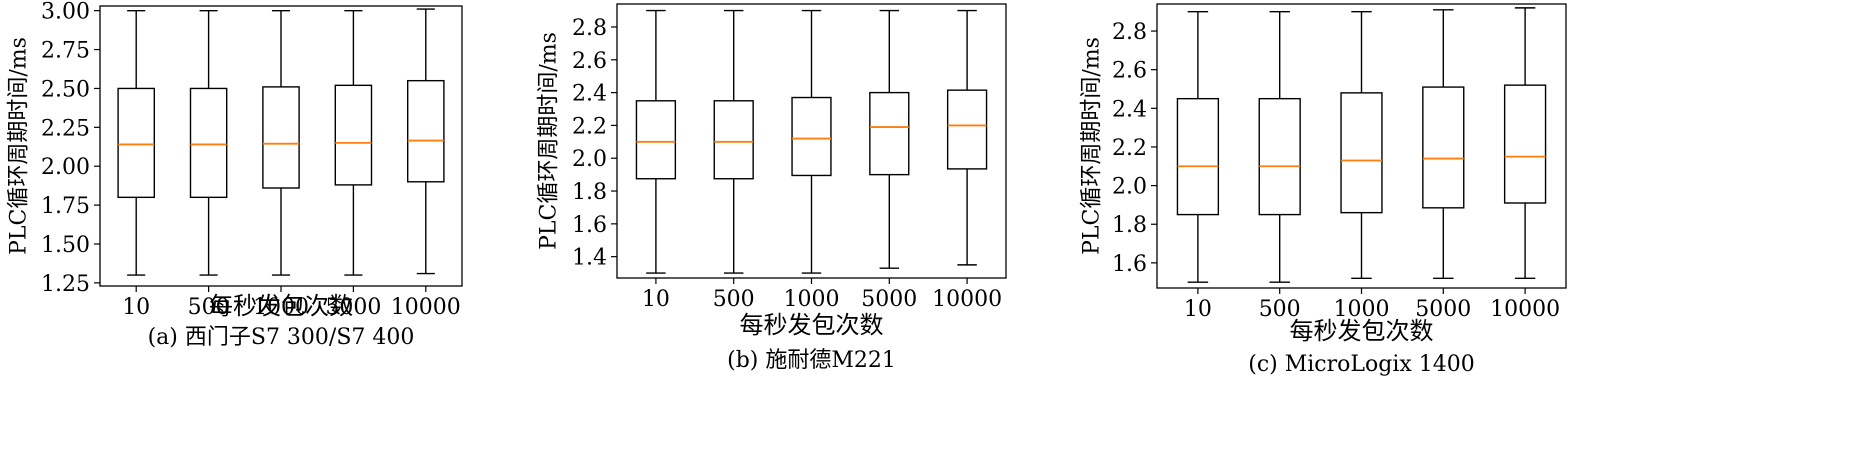  Describe the element at coordinates (65, 128) in the screenshot. I see `y-tick-label: 2.25` at that location.